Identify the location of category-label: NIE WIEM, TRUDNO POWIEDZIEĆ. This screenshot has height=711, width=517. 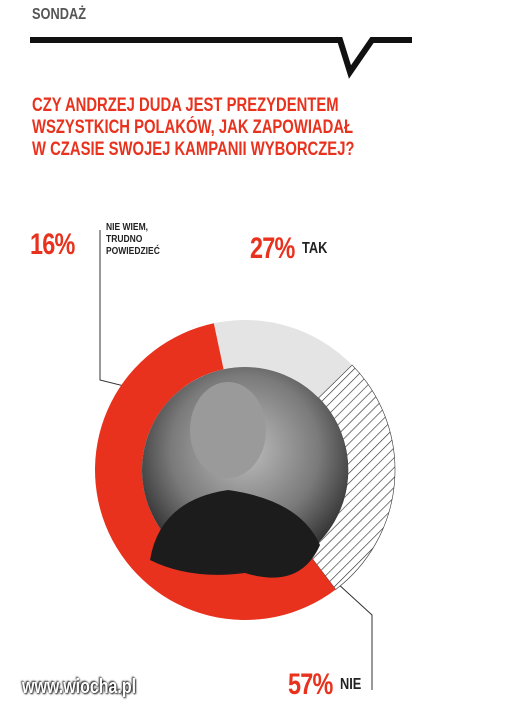
(133, 239).